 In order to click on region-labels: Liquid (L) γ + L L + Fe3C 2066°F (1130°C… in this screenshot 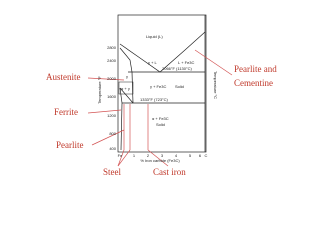, I will do `click(158, 80)`.